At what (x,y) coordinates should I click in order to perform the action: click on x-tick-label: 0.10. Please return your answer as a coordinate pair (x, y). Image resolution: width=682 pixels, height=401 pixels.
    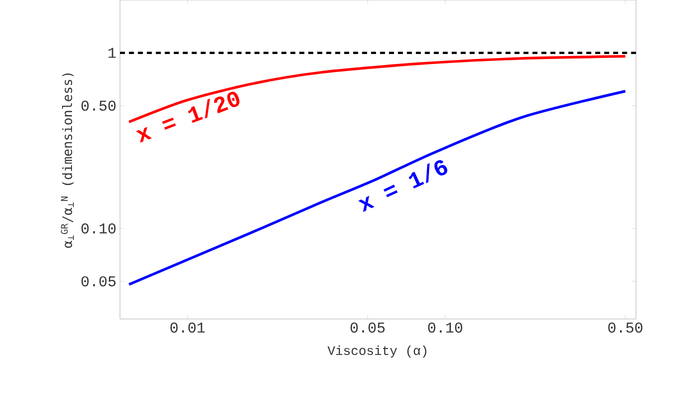
    Looking at the image, I should click on (445, 327).